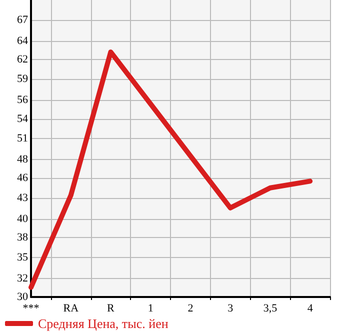 This screenshot has height=335, width=345. Describe the element at coordinates (103, 323) in the screenshot. I see `legend-label: Средняя Цена, тыс. йен` at that location.